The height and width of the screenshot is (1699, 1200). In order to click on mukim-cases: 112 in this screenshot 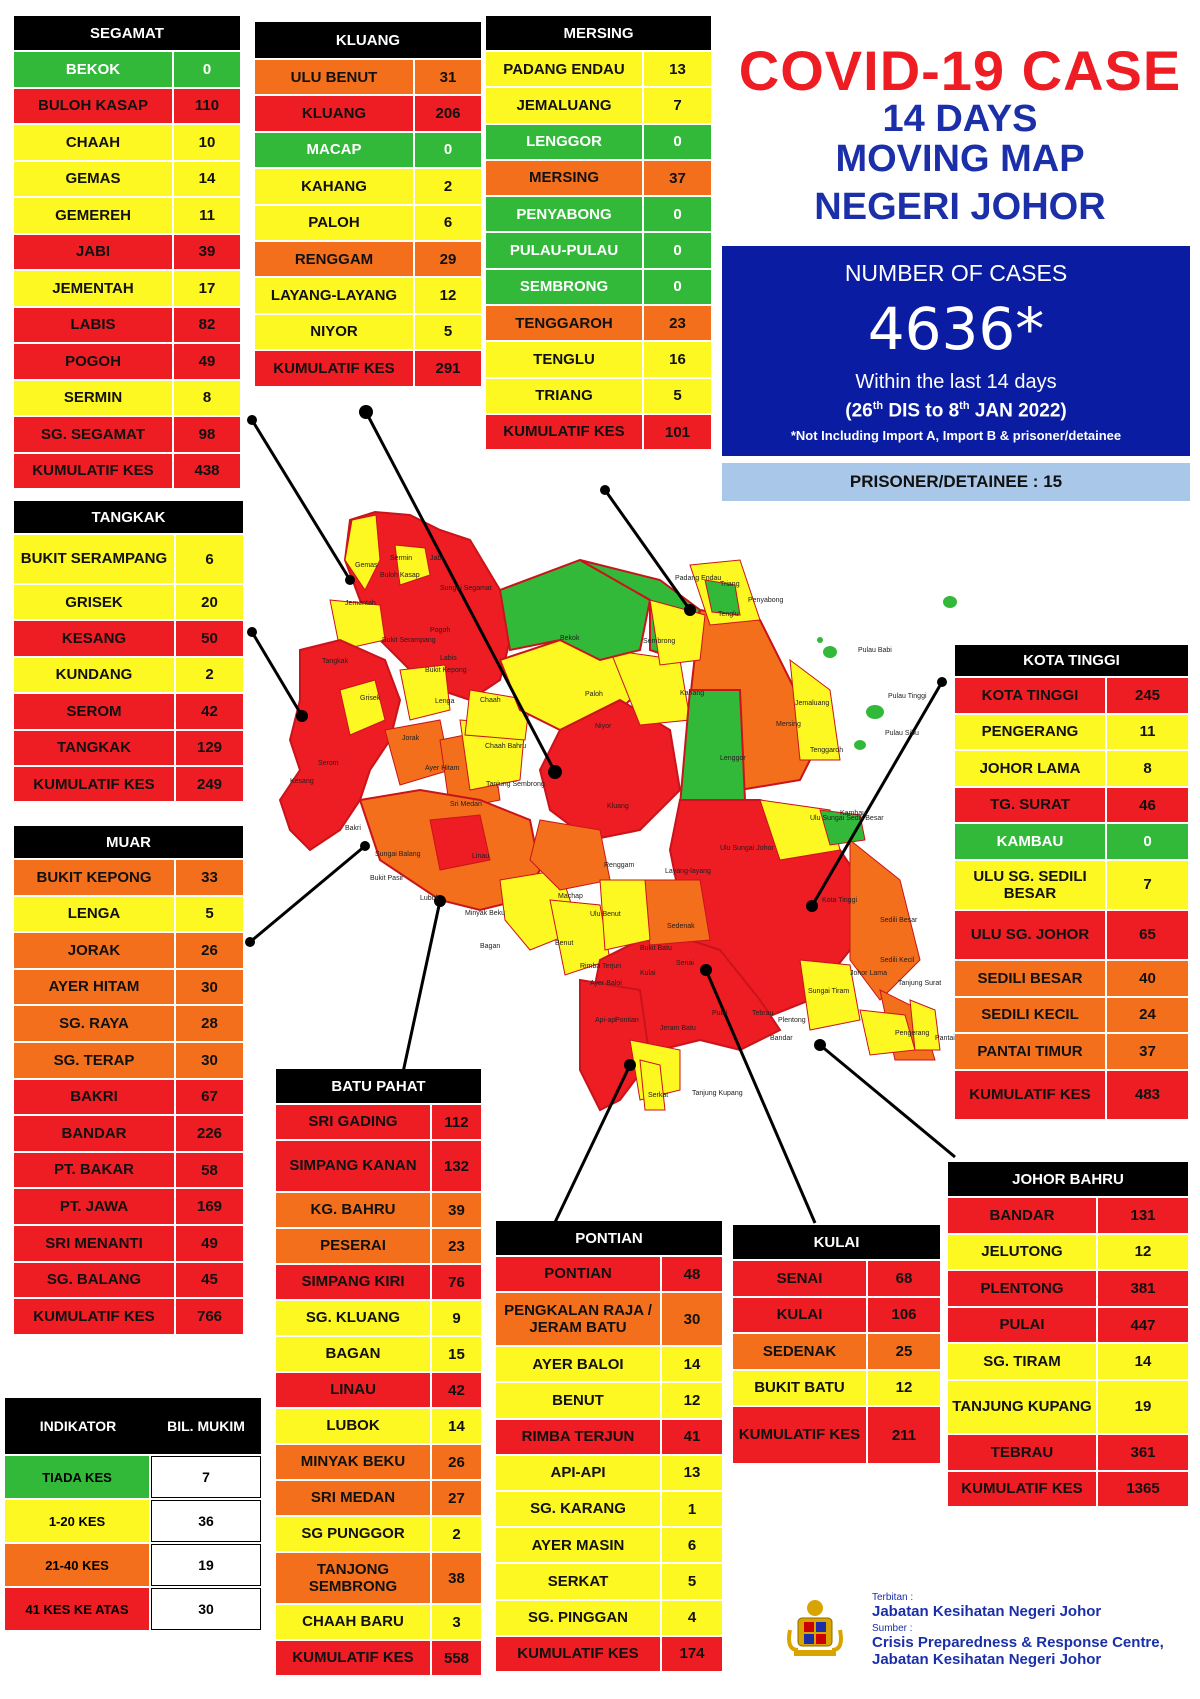, I will do `click(456, 1122)`.